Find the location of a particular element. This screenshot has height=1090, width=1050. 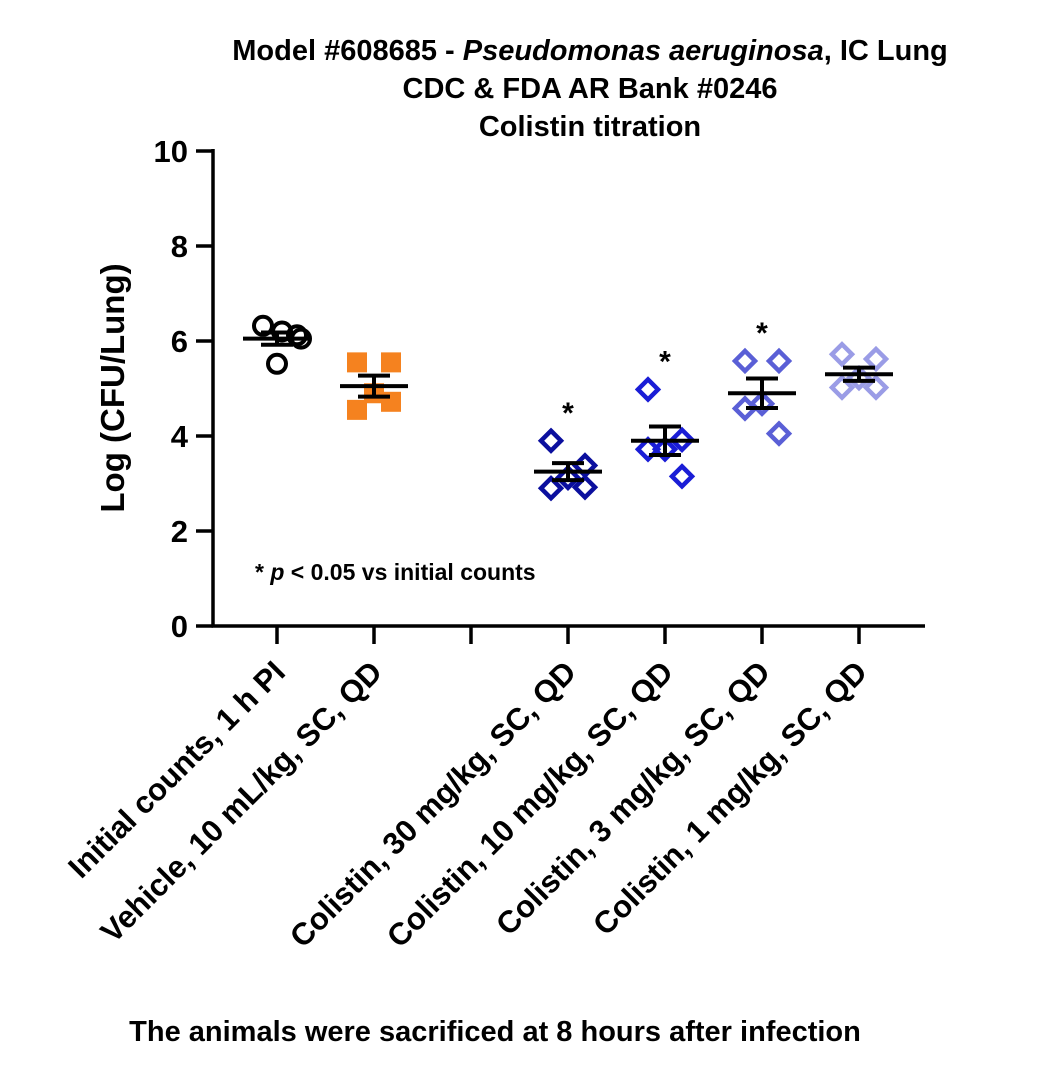

chart-title-line-2: CDC & FDA AR Bank #0246 is located at coordinates (590, 89).